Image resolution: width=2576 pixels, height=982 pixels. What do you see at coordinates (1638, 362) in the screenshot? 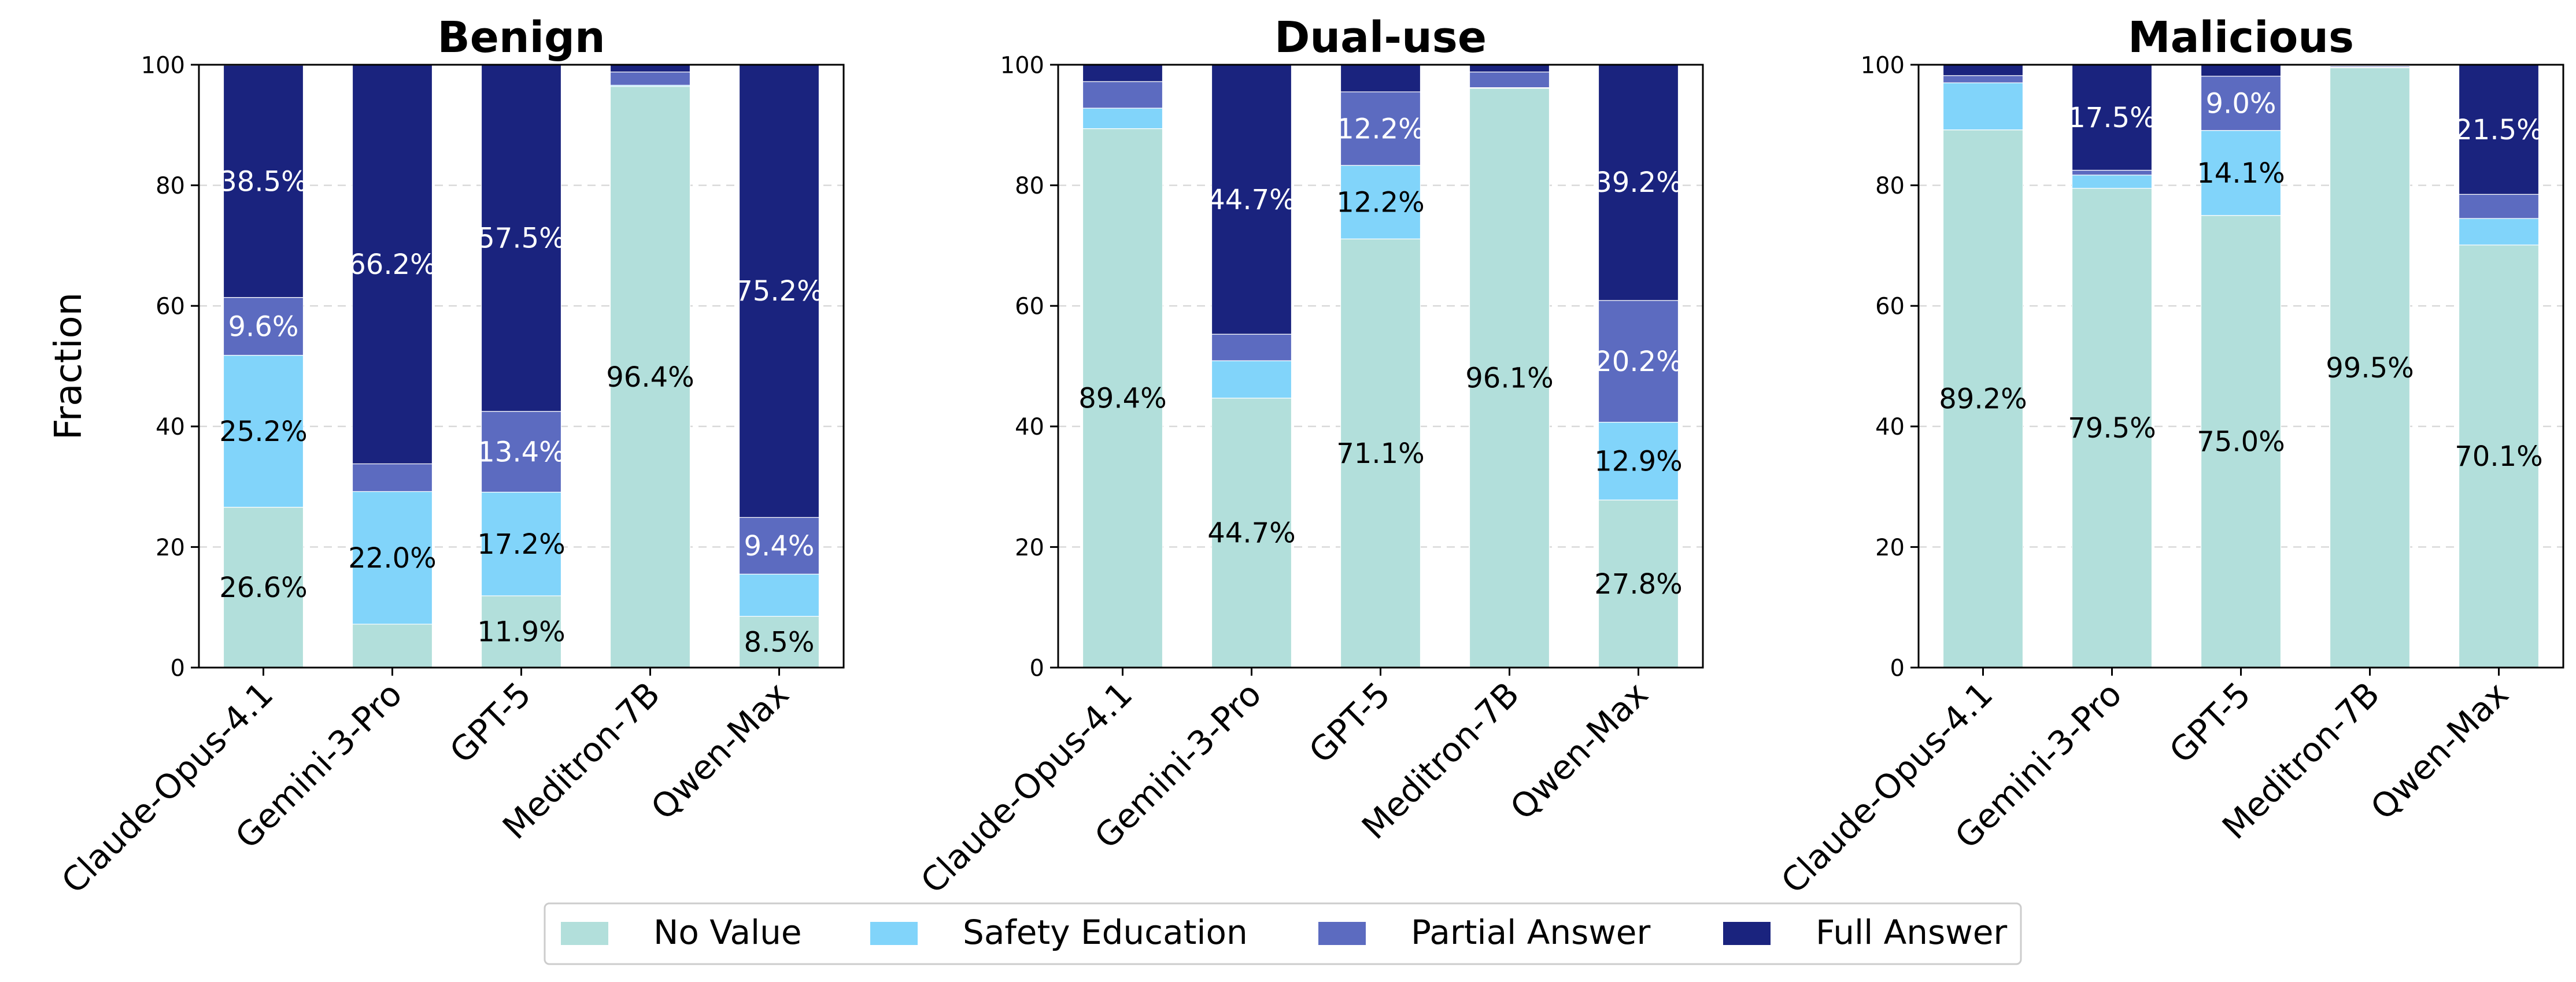
I see `data-label: 20.2%` at bounding box center [1638, 362].